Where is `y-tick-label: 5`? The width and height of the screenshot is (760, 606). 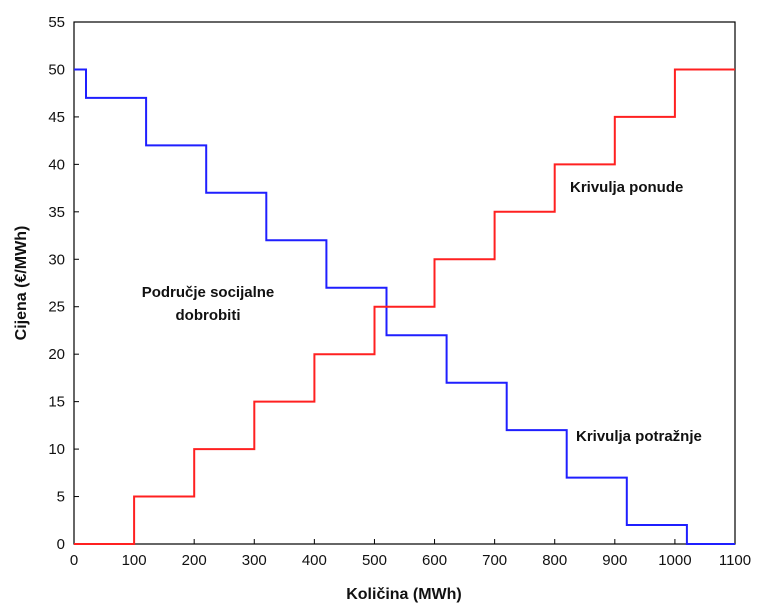 y-tick-label: 5 is located at coordinates (61, 497).